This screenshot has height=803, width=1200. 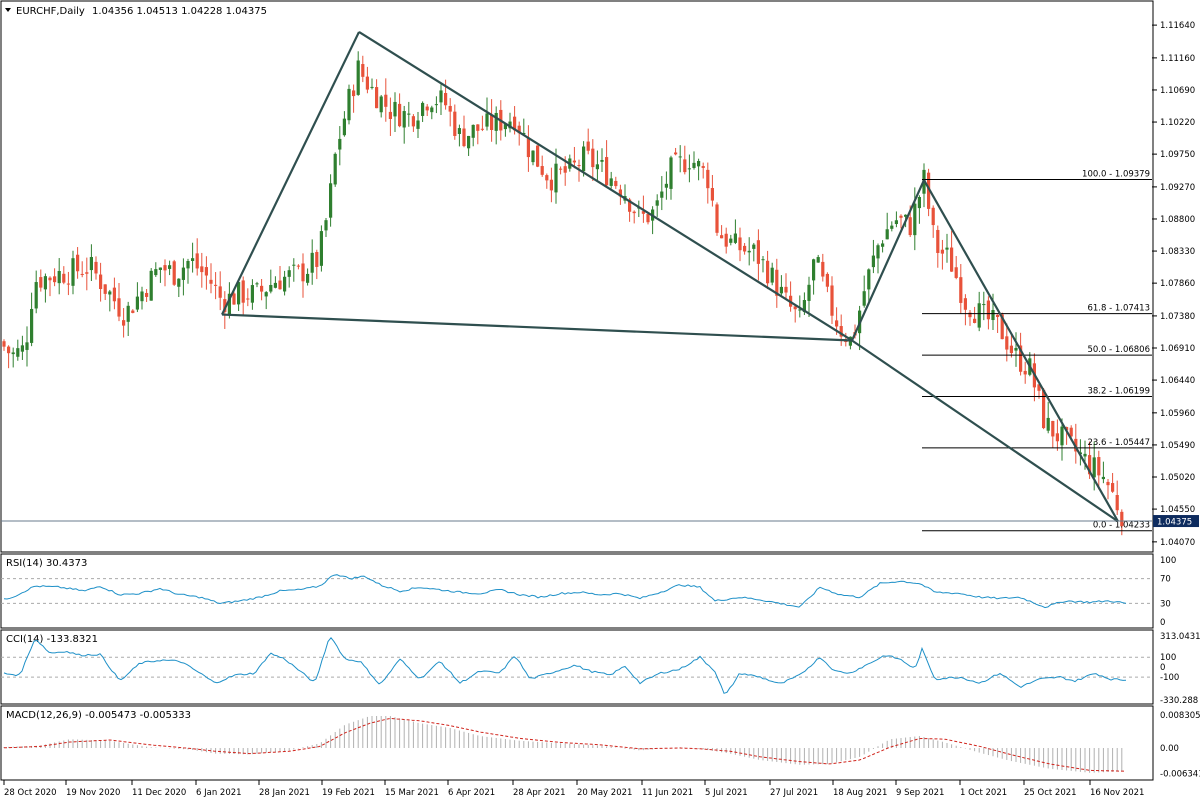 I want to click on y-tick-label: 1.07860, so click(x=1177, y=284).